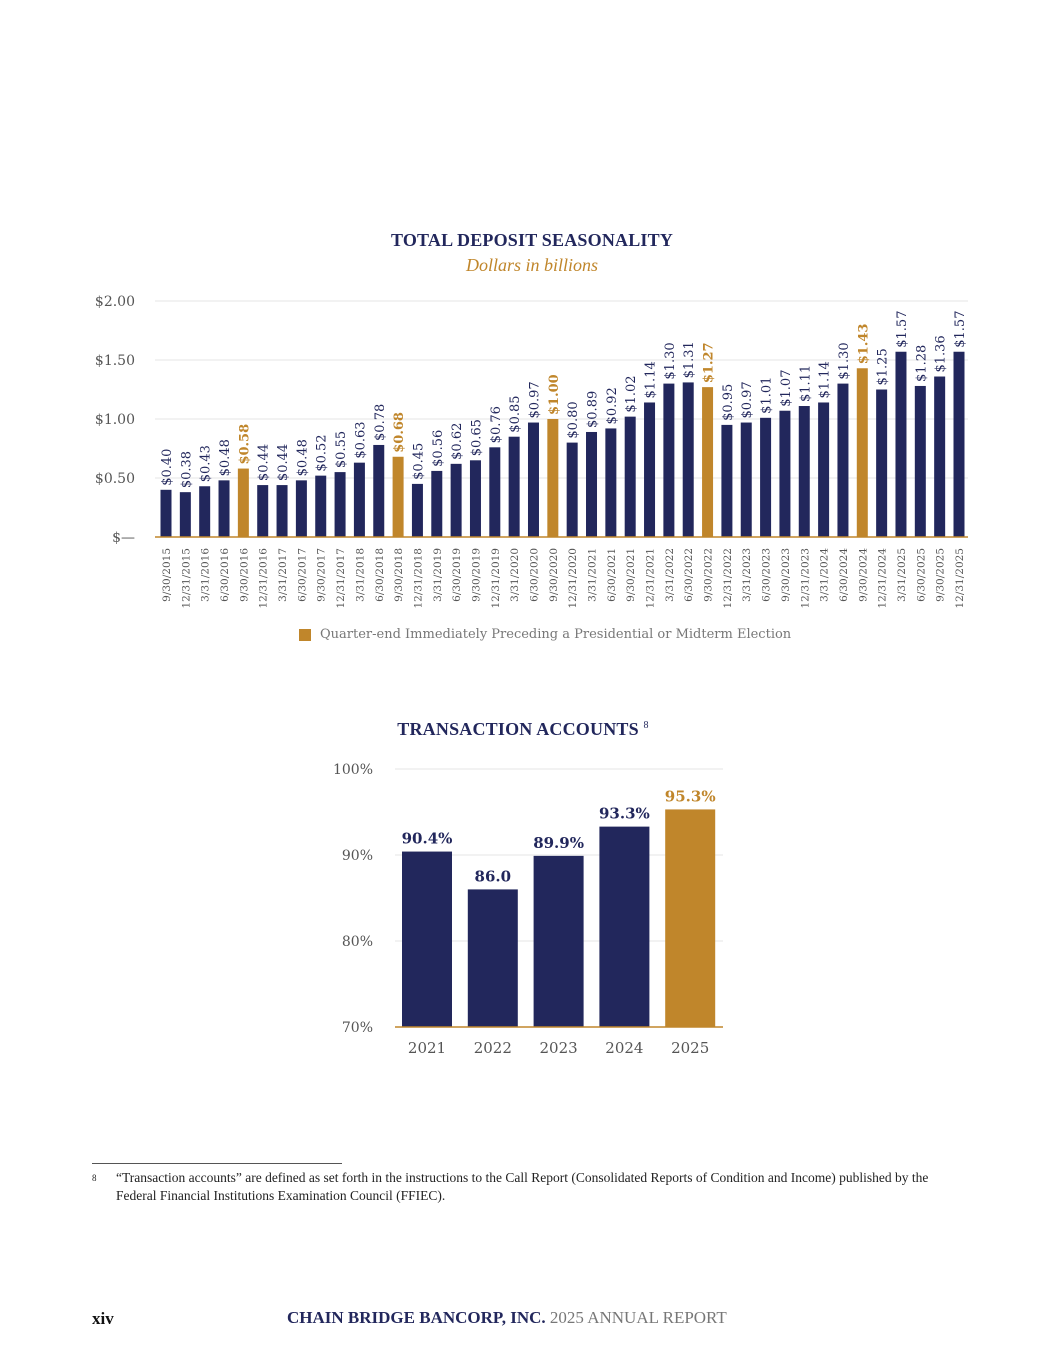 The image size is (1064, 1365). I want to click on data-label: $0.65, so click(476, 437).